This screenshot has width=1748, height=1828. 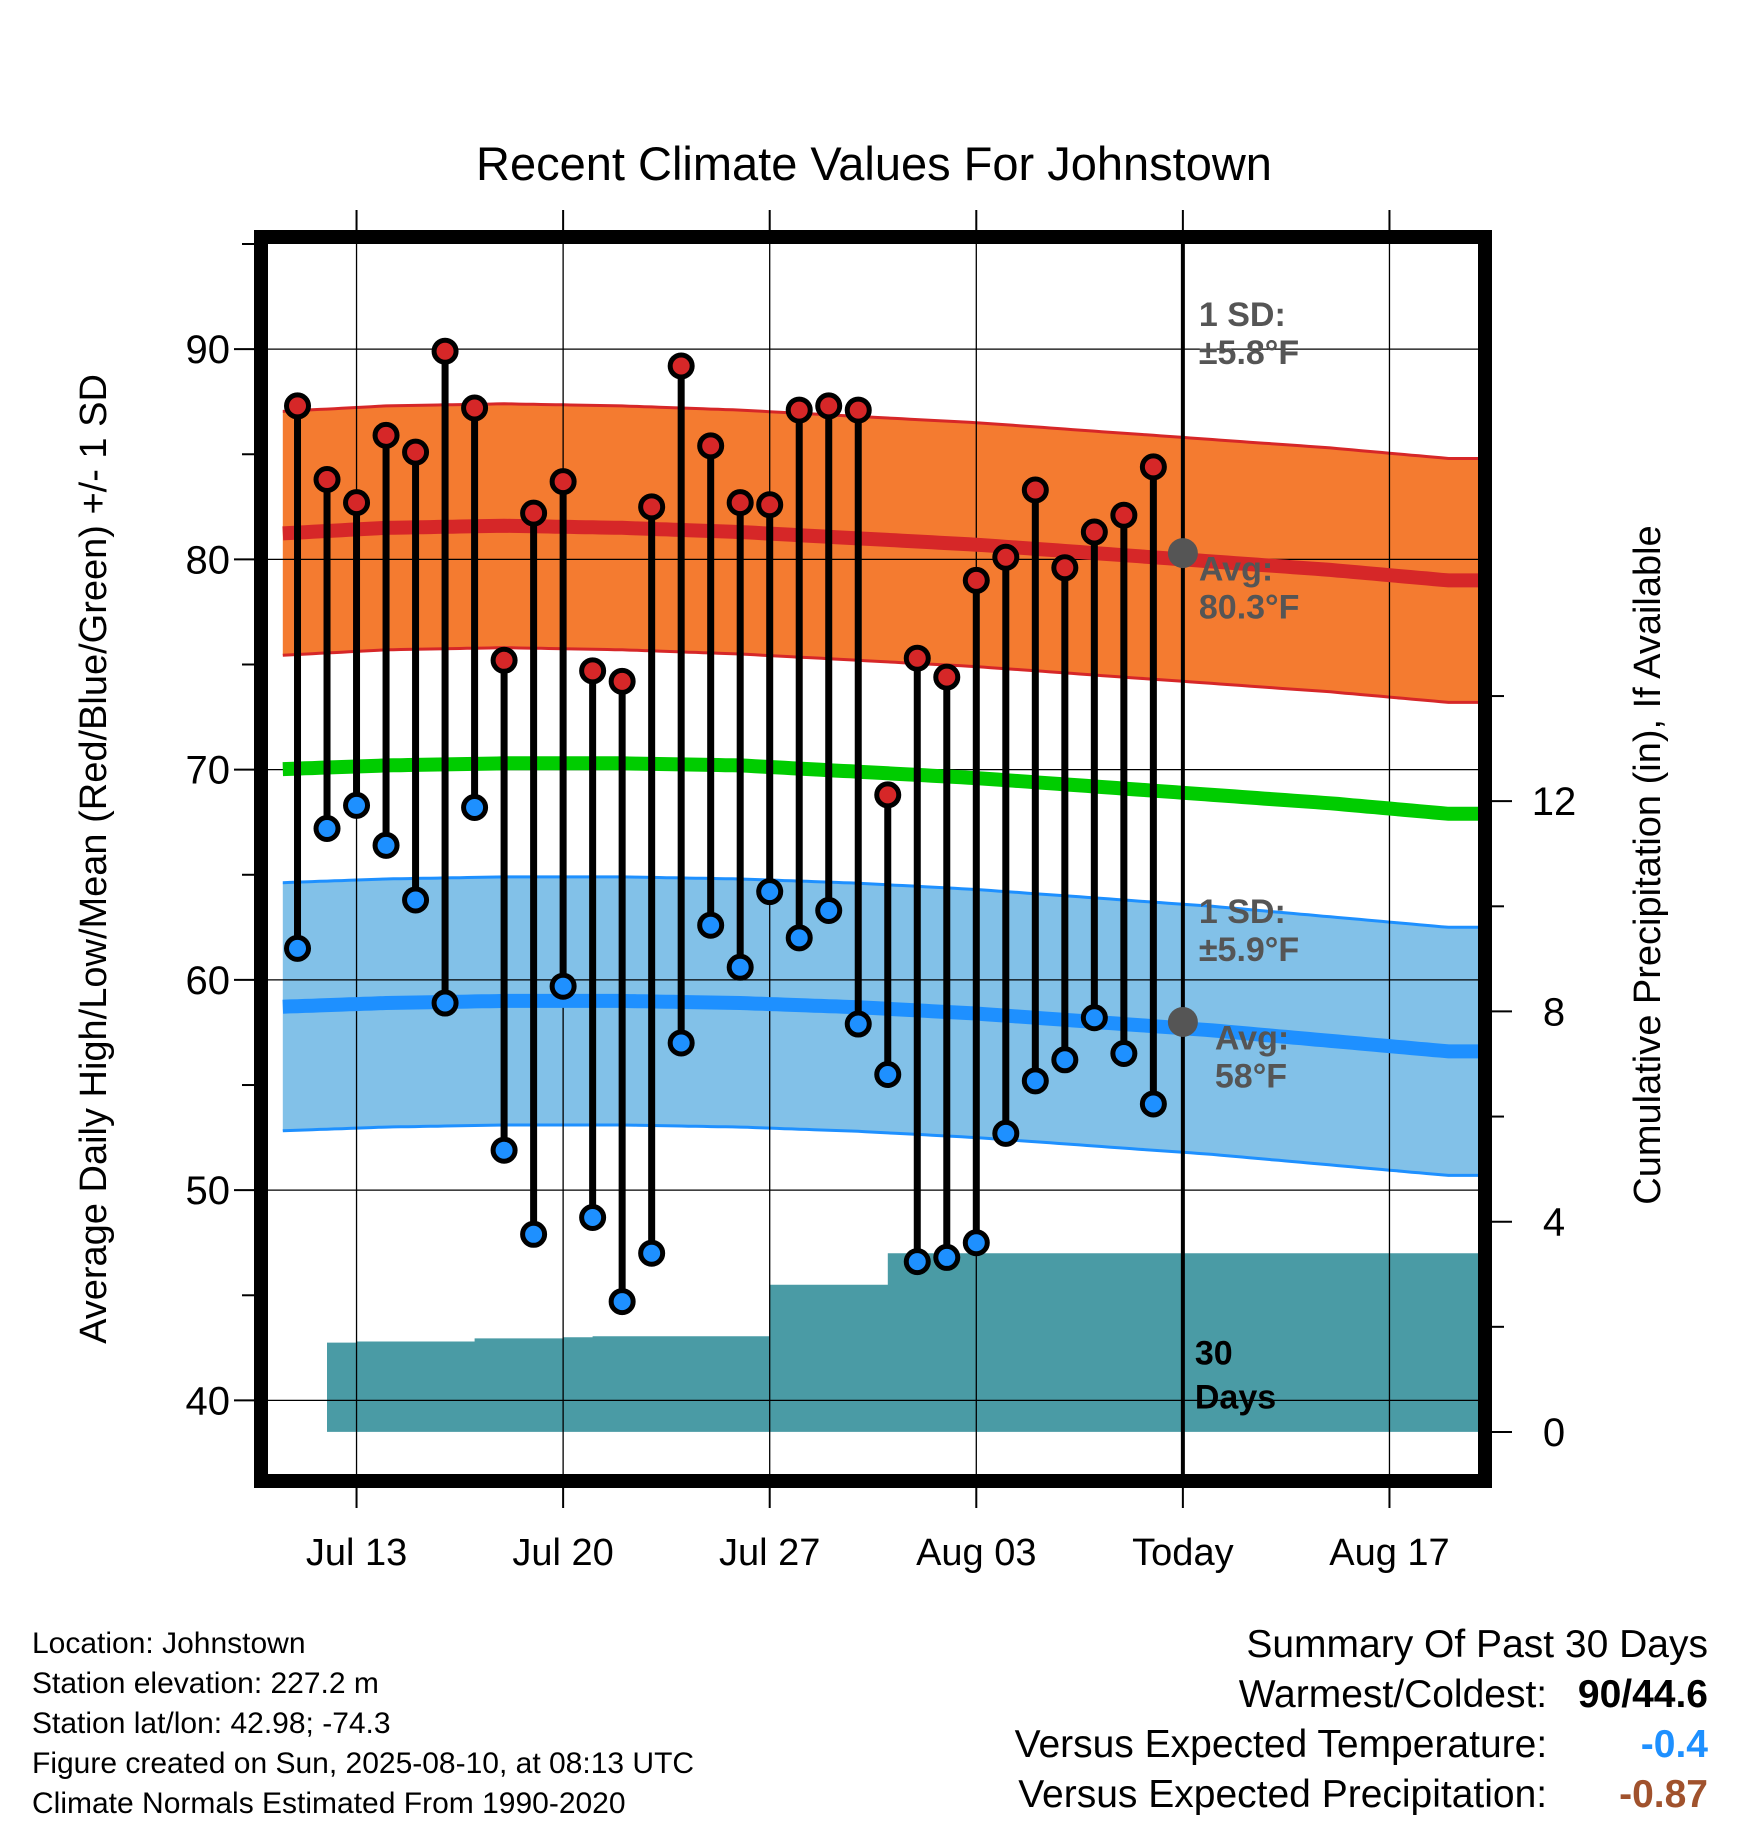 I want to click on today-high-avg-dot, so click(x=1182, y=553).